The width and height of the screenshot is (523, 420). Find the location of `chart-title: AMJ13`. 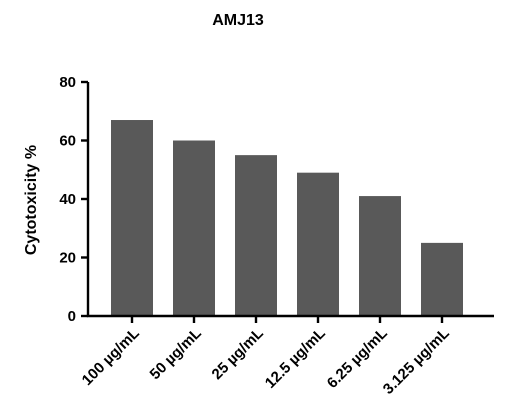

chart-title: AMJ13 is located at coordinates (238, 20).